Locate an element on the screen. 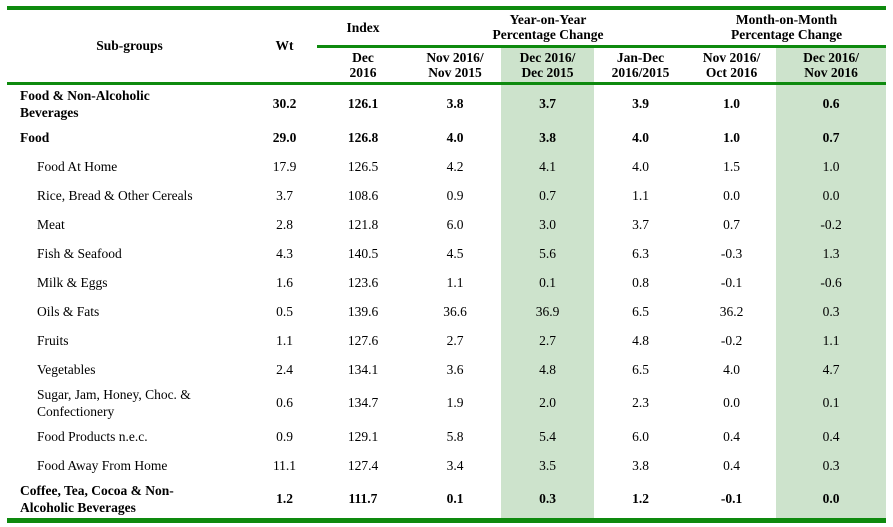 This screenshot has width=893, height=527. col-header-mom-nov: Nov 2016/ Oct 2016 is located at coordinates (732, 65).